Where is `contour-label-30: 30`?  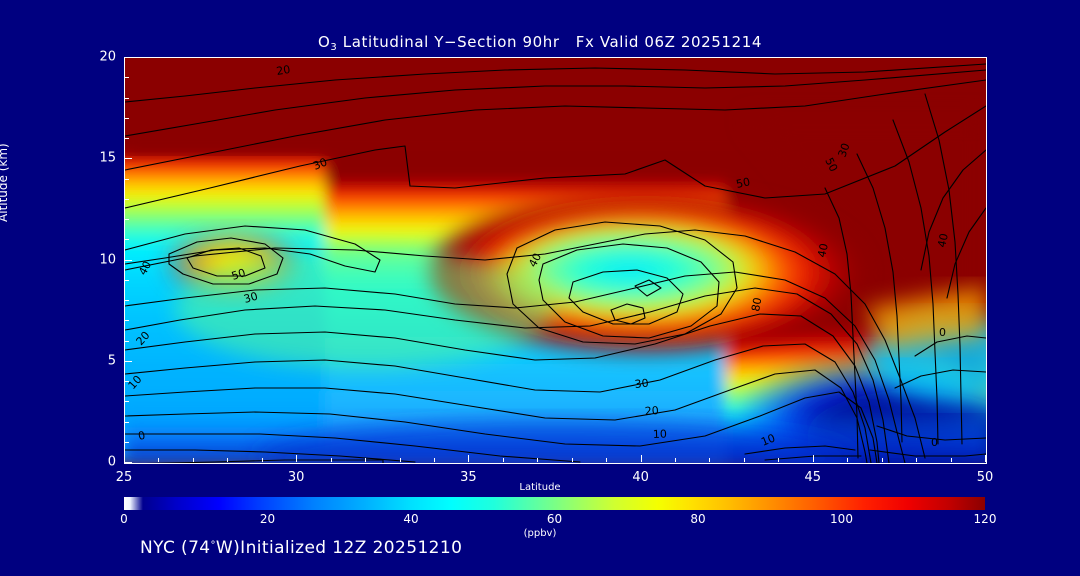
contour-label-30: 30 is located at coordinates (320, 163).